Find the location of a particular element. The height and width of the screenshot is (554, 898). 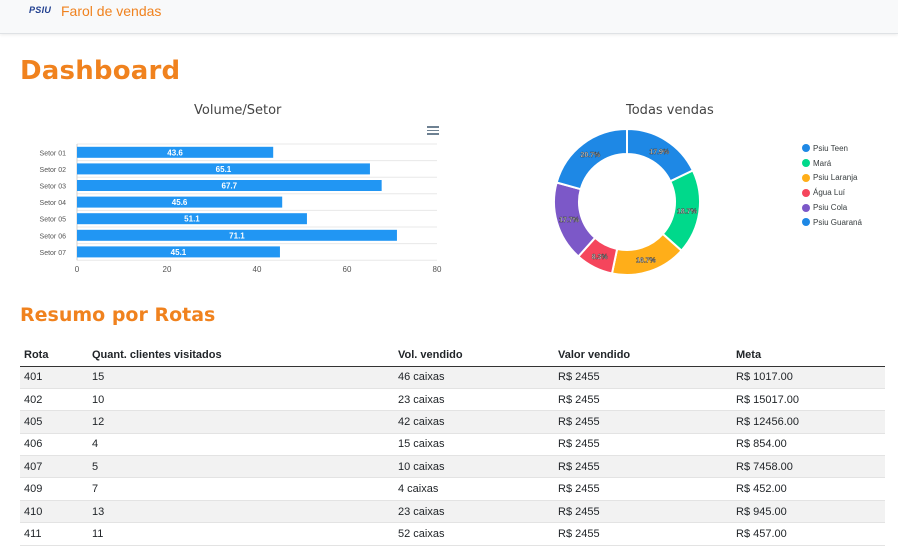

table-cell: 406 is located at coordinates (54, 445).